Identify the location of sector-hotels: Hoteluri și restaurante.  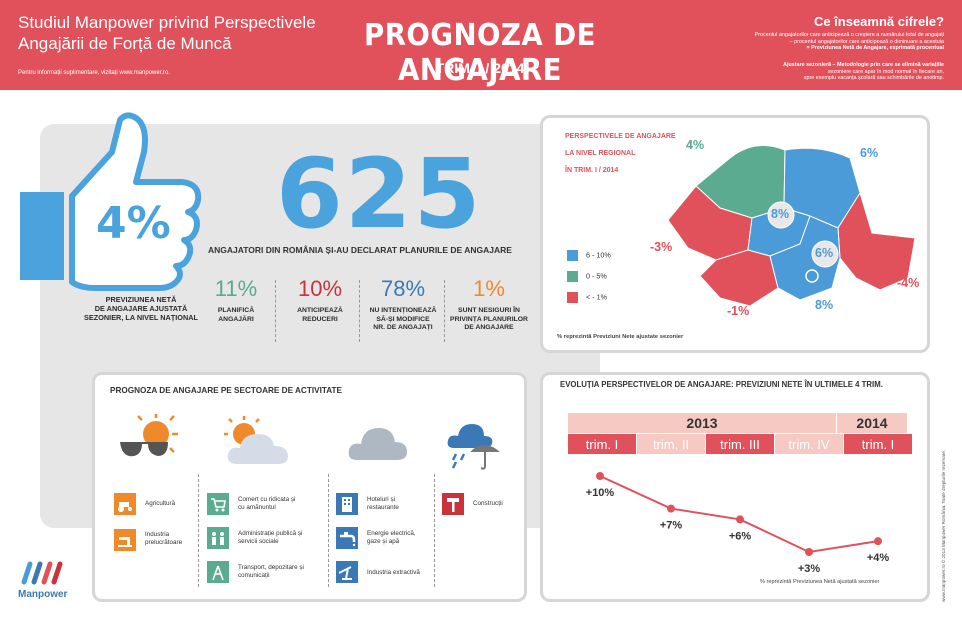
(383, 504).